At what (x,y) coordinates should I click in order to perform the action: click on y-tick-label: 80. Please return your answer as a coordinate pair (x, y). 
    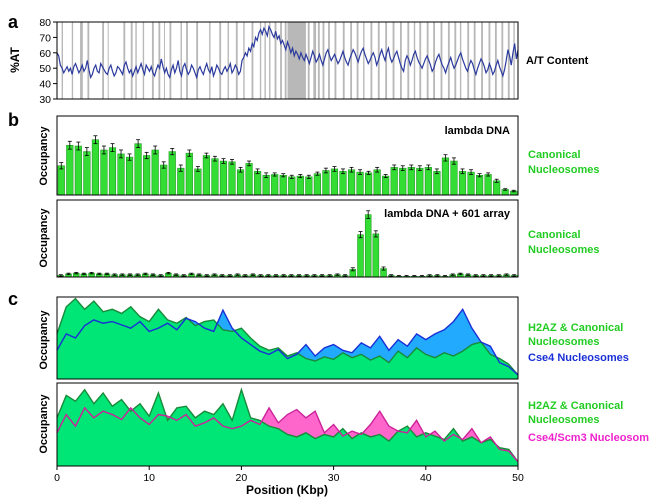
    Looking at the image, I should click on (45, 23).